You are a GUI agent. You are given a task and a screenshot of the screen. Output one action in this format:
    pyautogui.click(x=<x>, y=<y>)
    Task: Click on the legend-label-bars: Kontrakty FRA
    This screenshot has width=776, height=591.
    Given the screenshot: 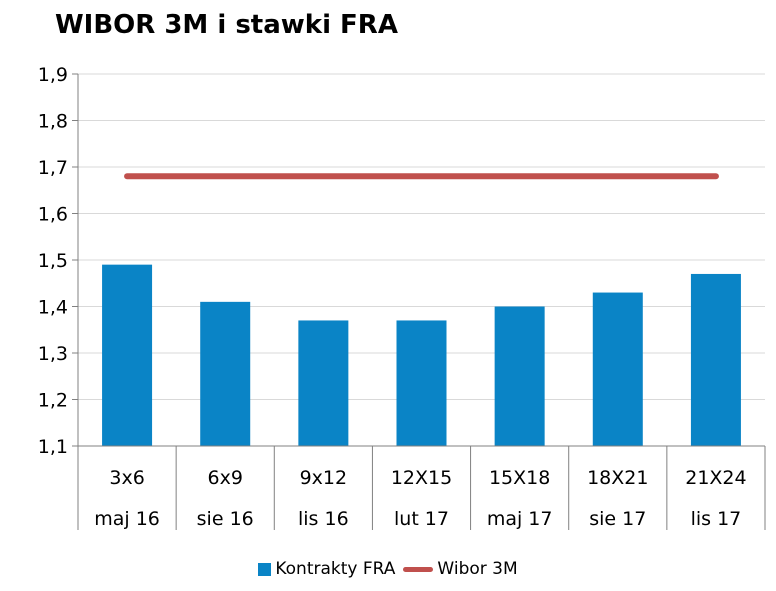 What is the action you would take?
    pyautogui.click(x=335, y=569)
    